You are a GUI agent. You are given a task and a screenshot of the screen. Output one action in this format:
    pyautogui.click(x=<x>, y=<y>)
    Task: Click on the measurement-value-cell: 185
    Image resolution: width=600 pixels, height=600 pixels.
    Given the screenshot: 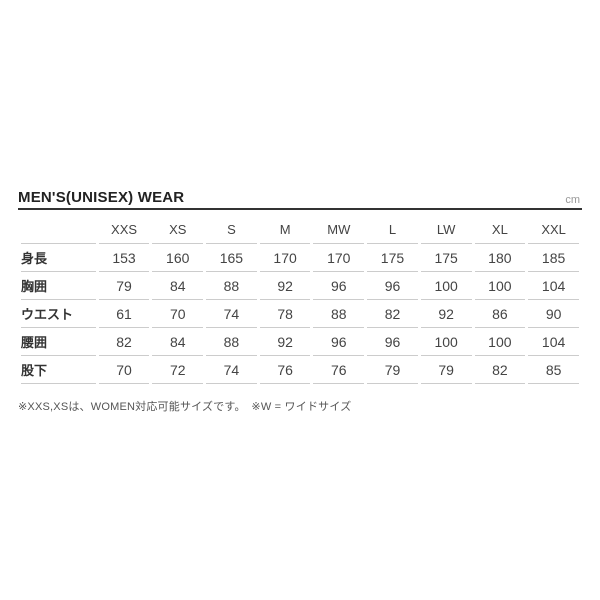 What is the action you would take?
    pyautogui.click(x=553, y=258)
    